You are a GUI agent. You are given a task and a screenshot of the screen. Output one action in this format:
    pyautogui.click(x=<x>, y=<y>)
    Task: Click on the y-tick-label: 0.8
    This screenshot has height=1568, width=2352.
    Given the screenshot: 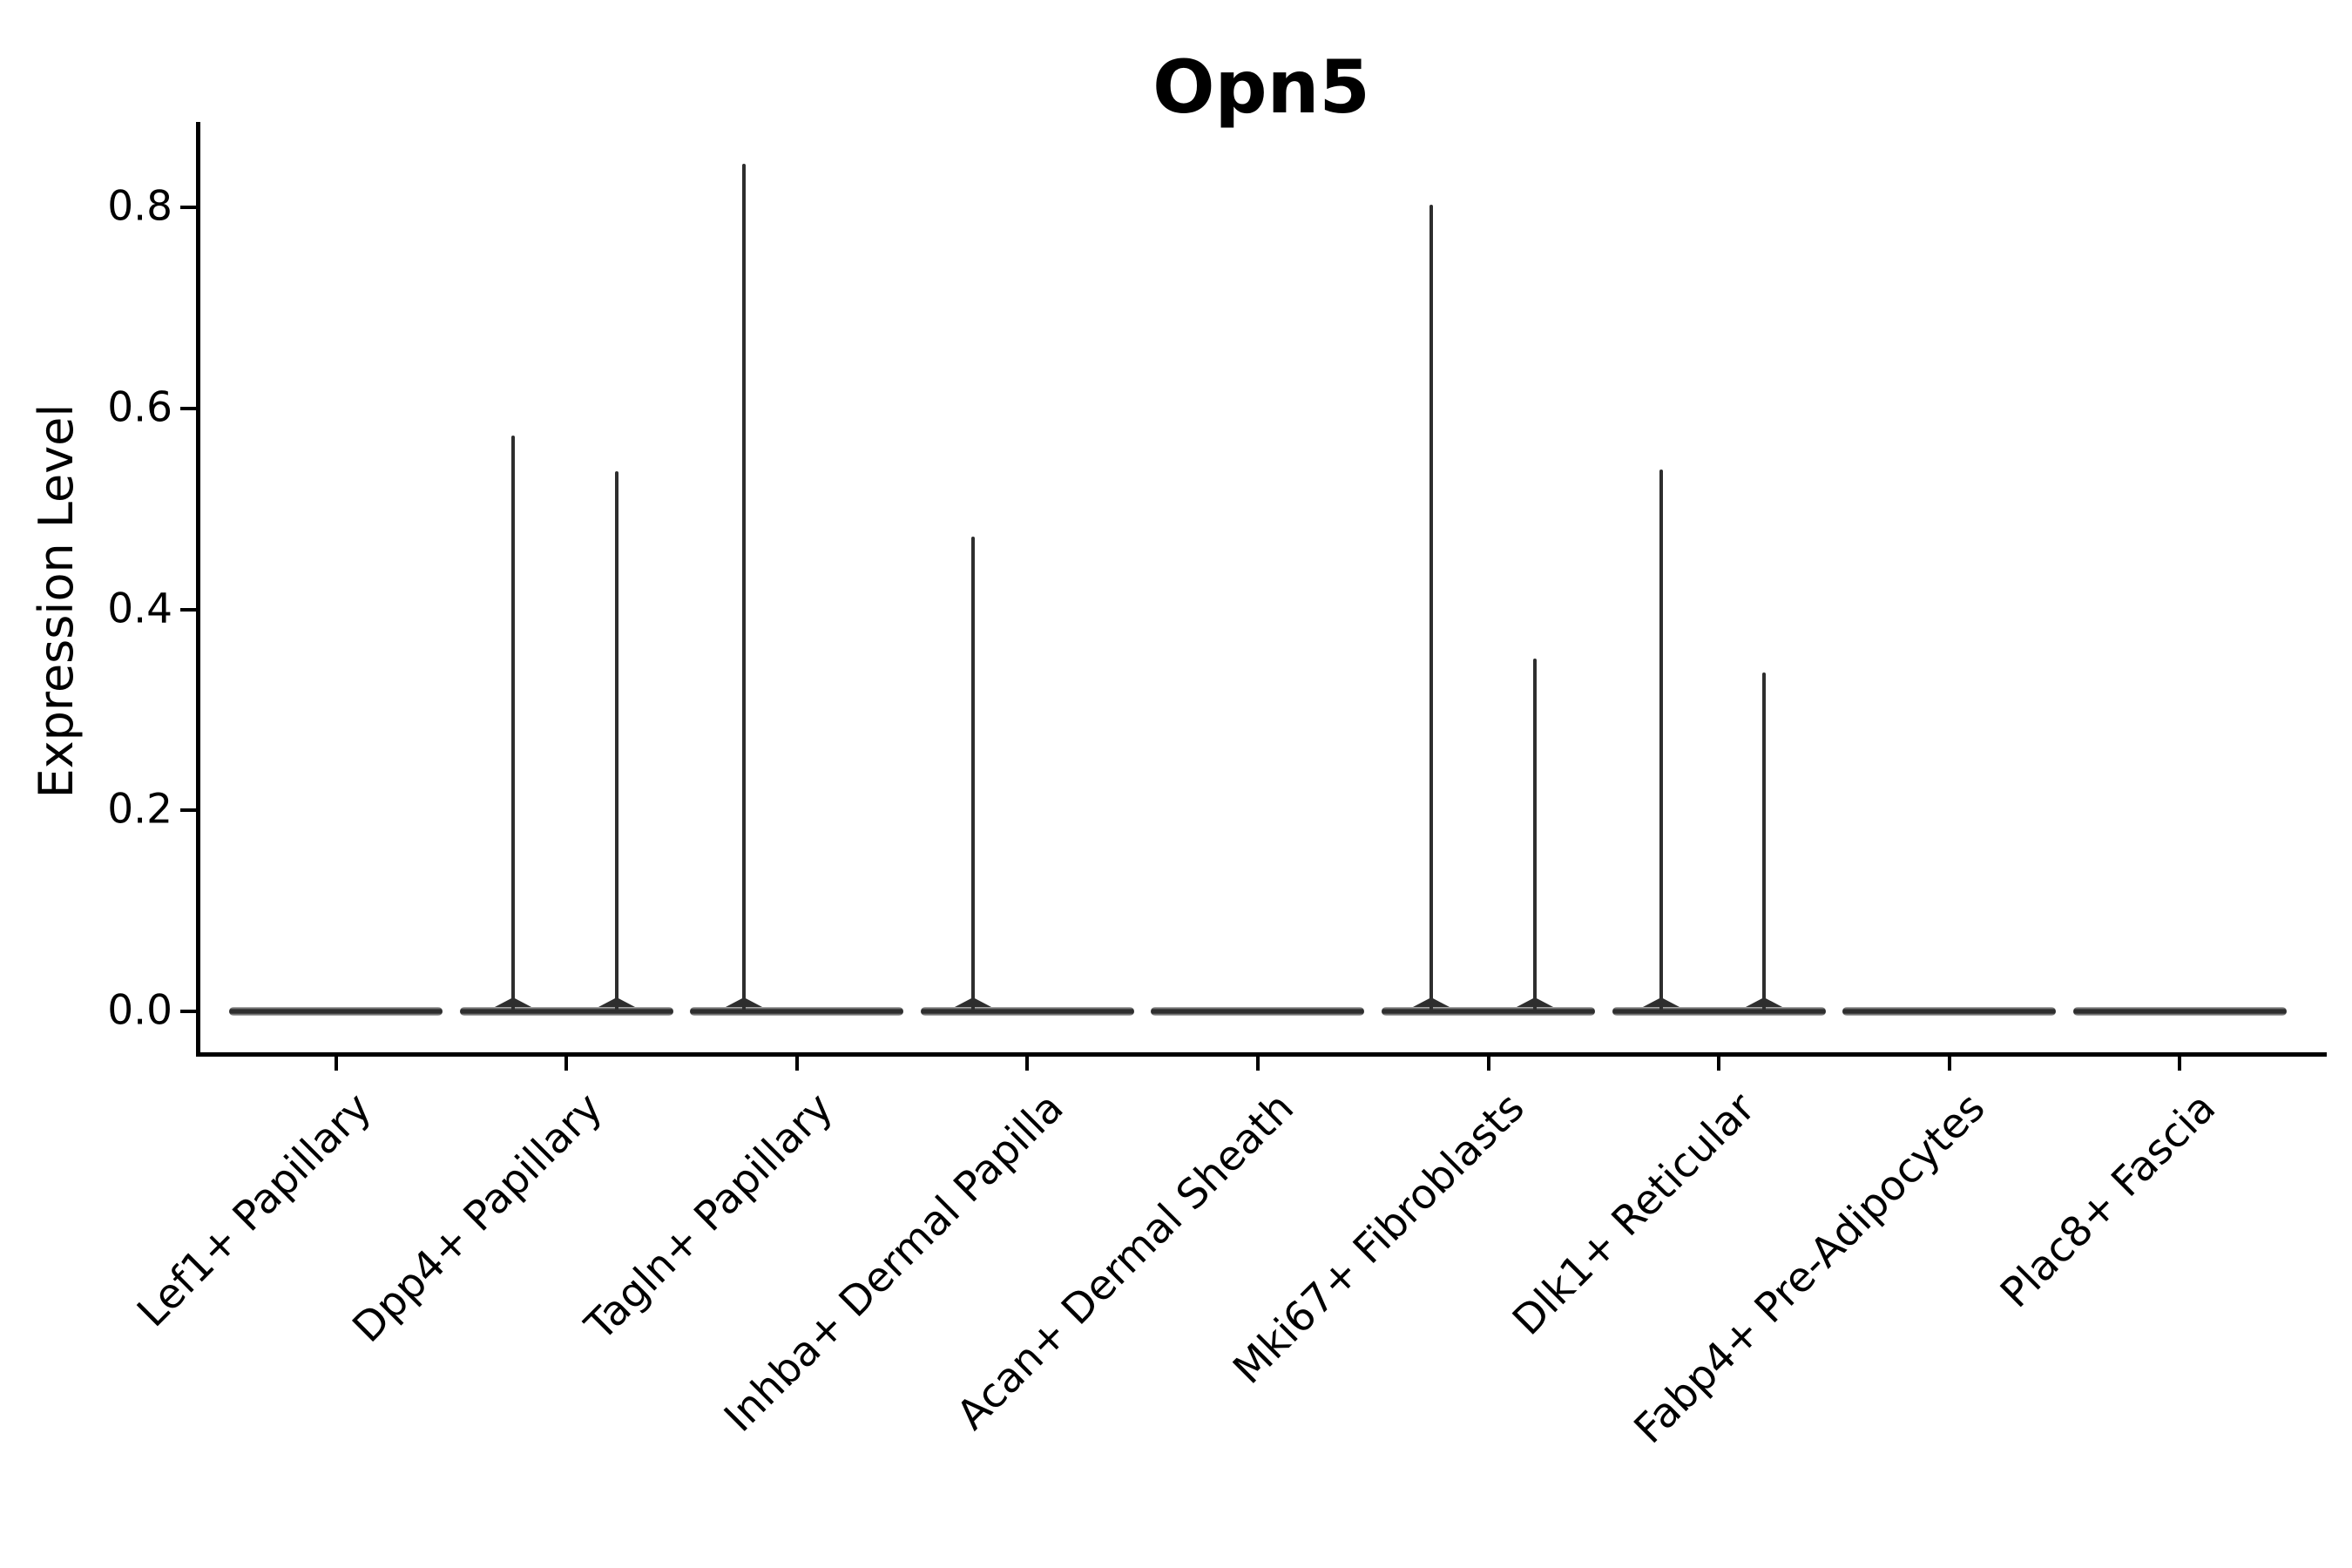 What is the action you would take?
    pyautogui.click(x=139, y=206)
    